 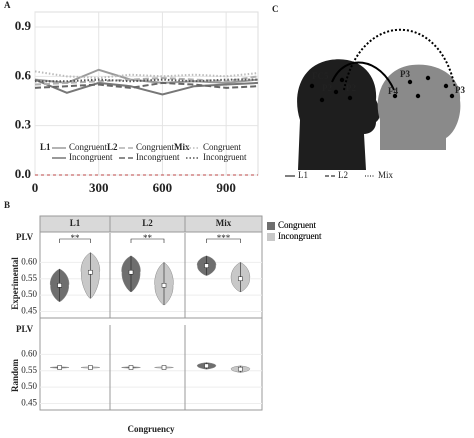 I want to click on facet-strip, so click(x=223, y=224).